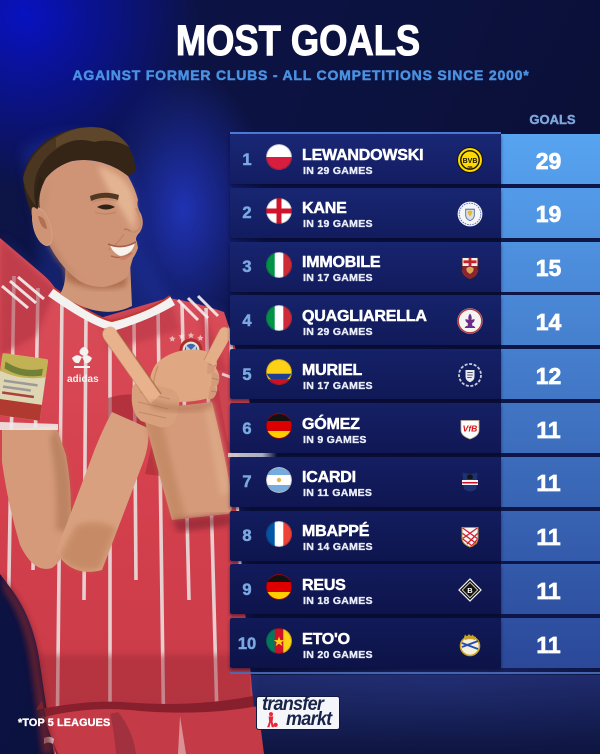 This screenshot has width=600, height=754. I want to click on svg-text: BVB, so click(470, 161).